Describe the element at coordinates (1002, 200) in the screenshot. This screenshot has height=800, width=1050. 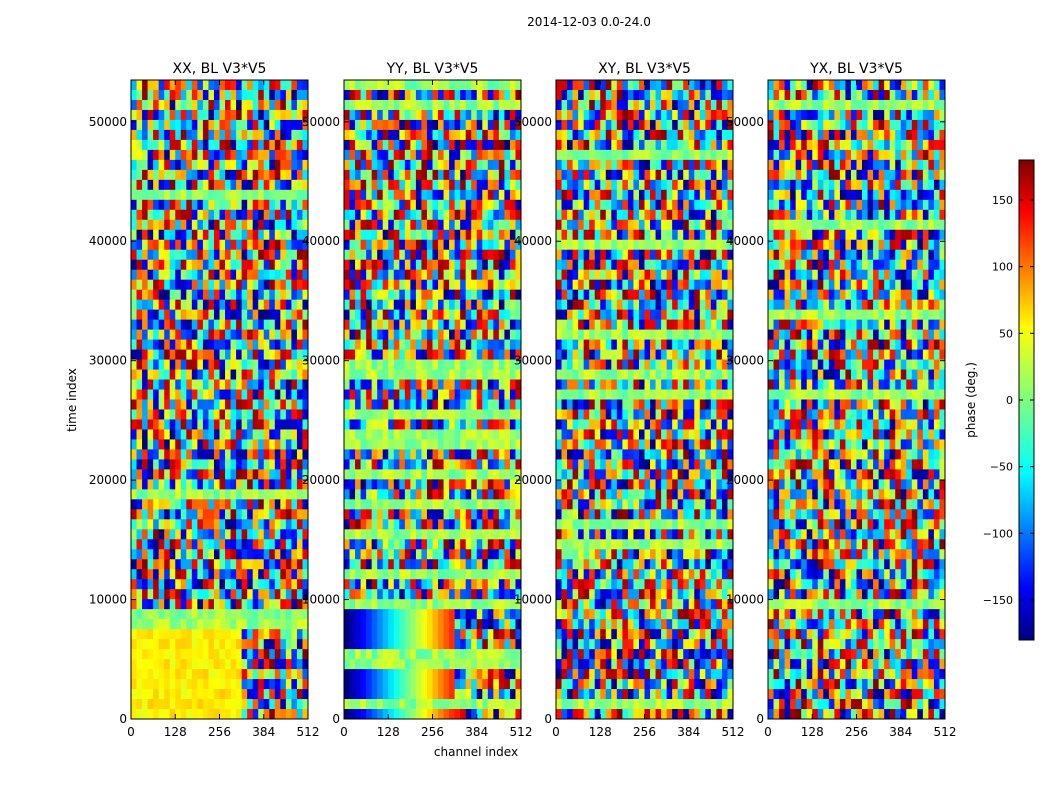
I see `colorbar-tick-label: 150` at that location.